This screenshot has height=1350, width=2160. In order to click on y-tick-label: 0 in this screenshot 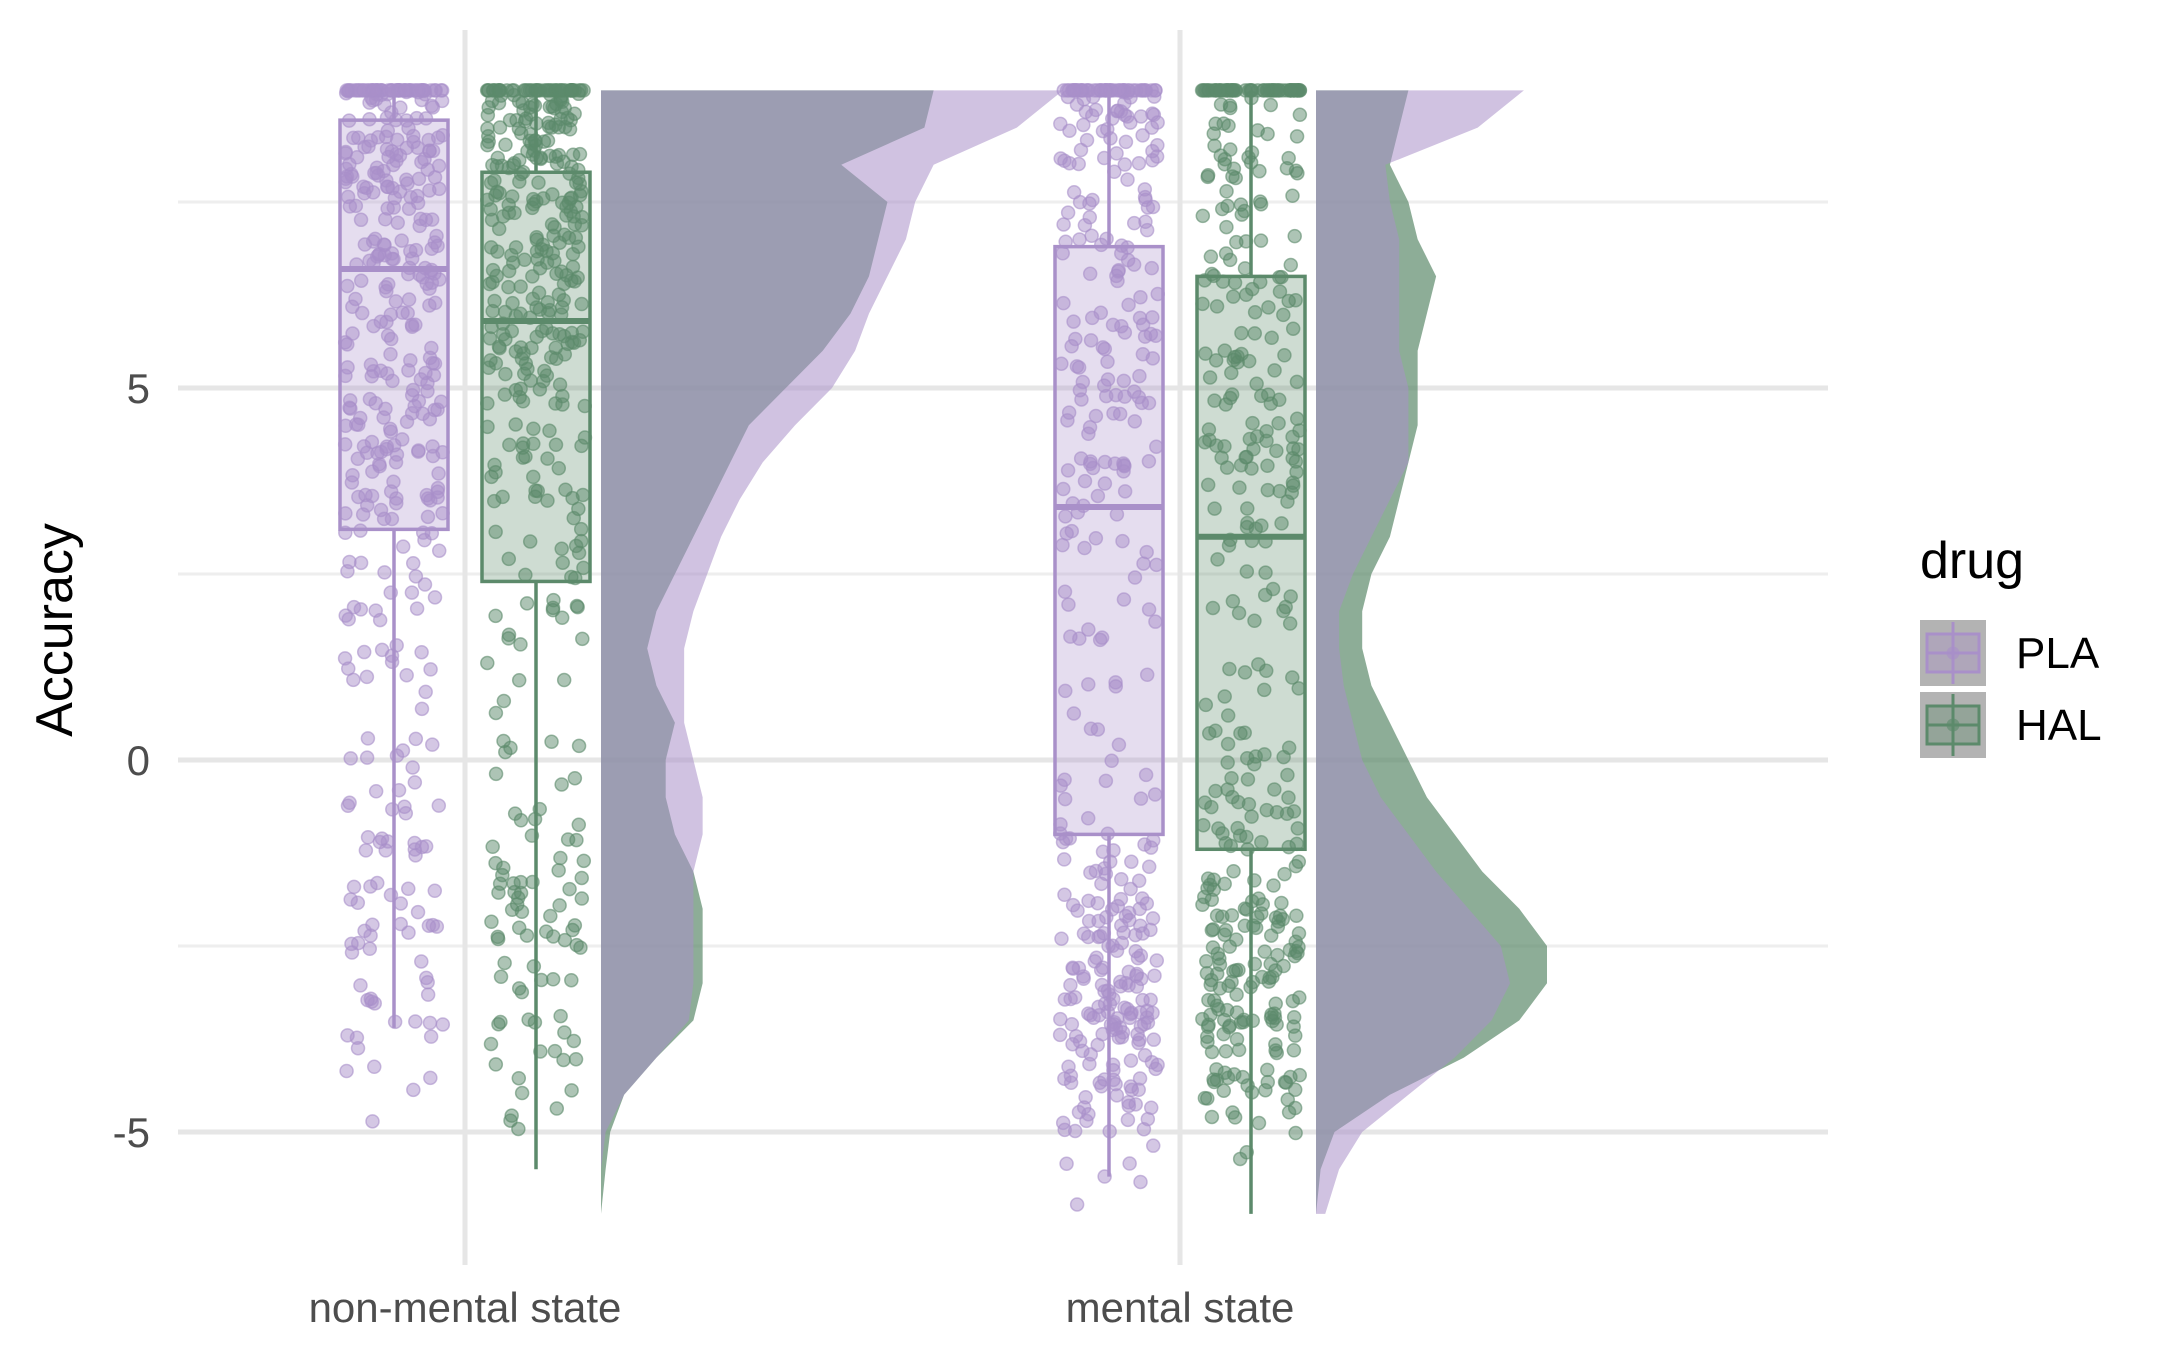, I will do `click(138, 760)`.